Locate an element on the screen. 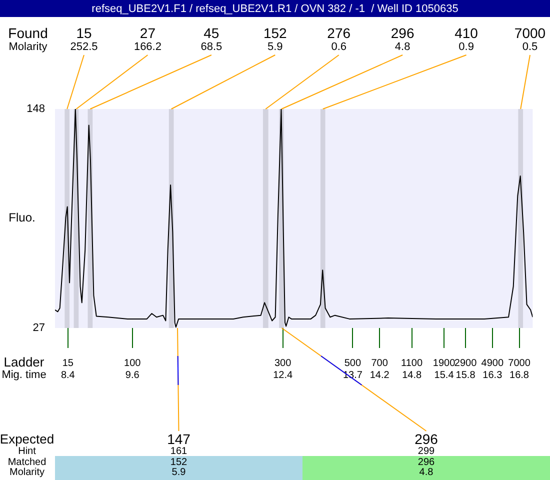 This screenshot has width=550, height=480. text: 296 is located at coordinates (427, 462).